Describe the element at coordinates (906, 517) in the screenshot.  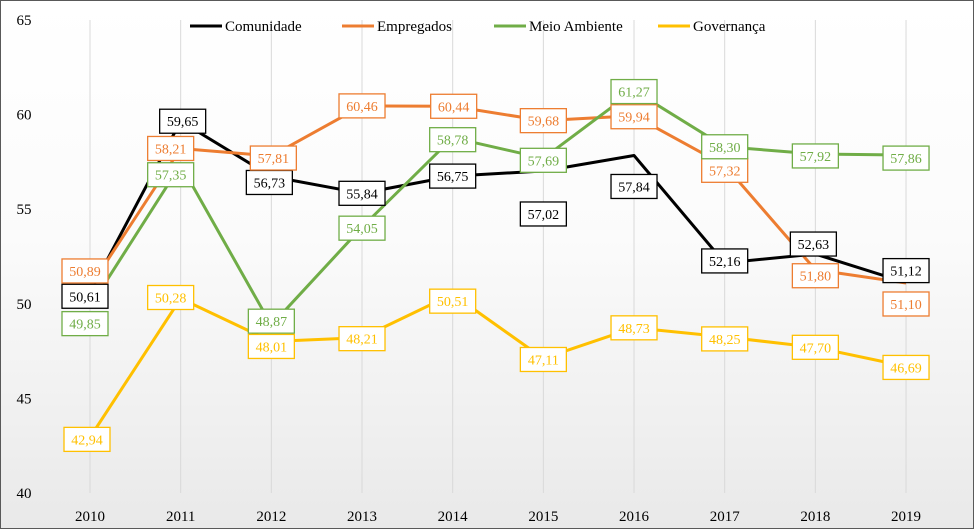
I see `x-tick-label: 2019` at that location.